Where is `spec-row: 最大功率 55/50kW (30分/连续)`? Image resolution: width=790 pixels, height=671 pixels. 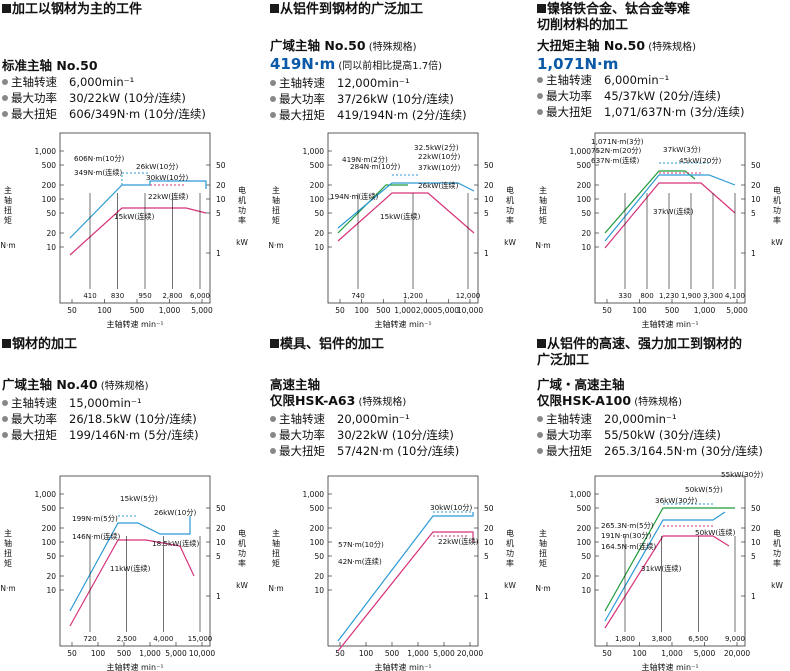
spec-row: 最大功率 55/50kW (30分/连续) is located at coordinates (650, 435).